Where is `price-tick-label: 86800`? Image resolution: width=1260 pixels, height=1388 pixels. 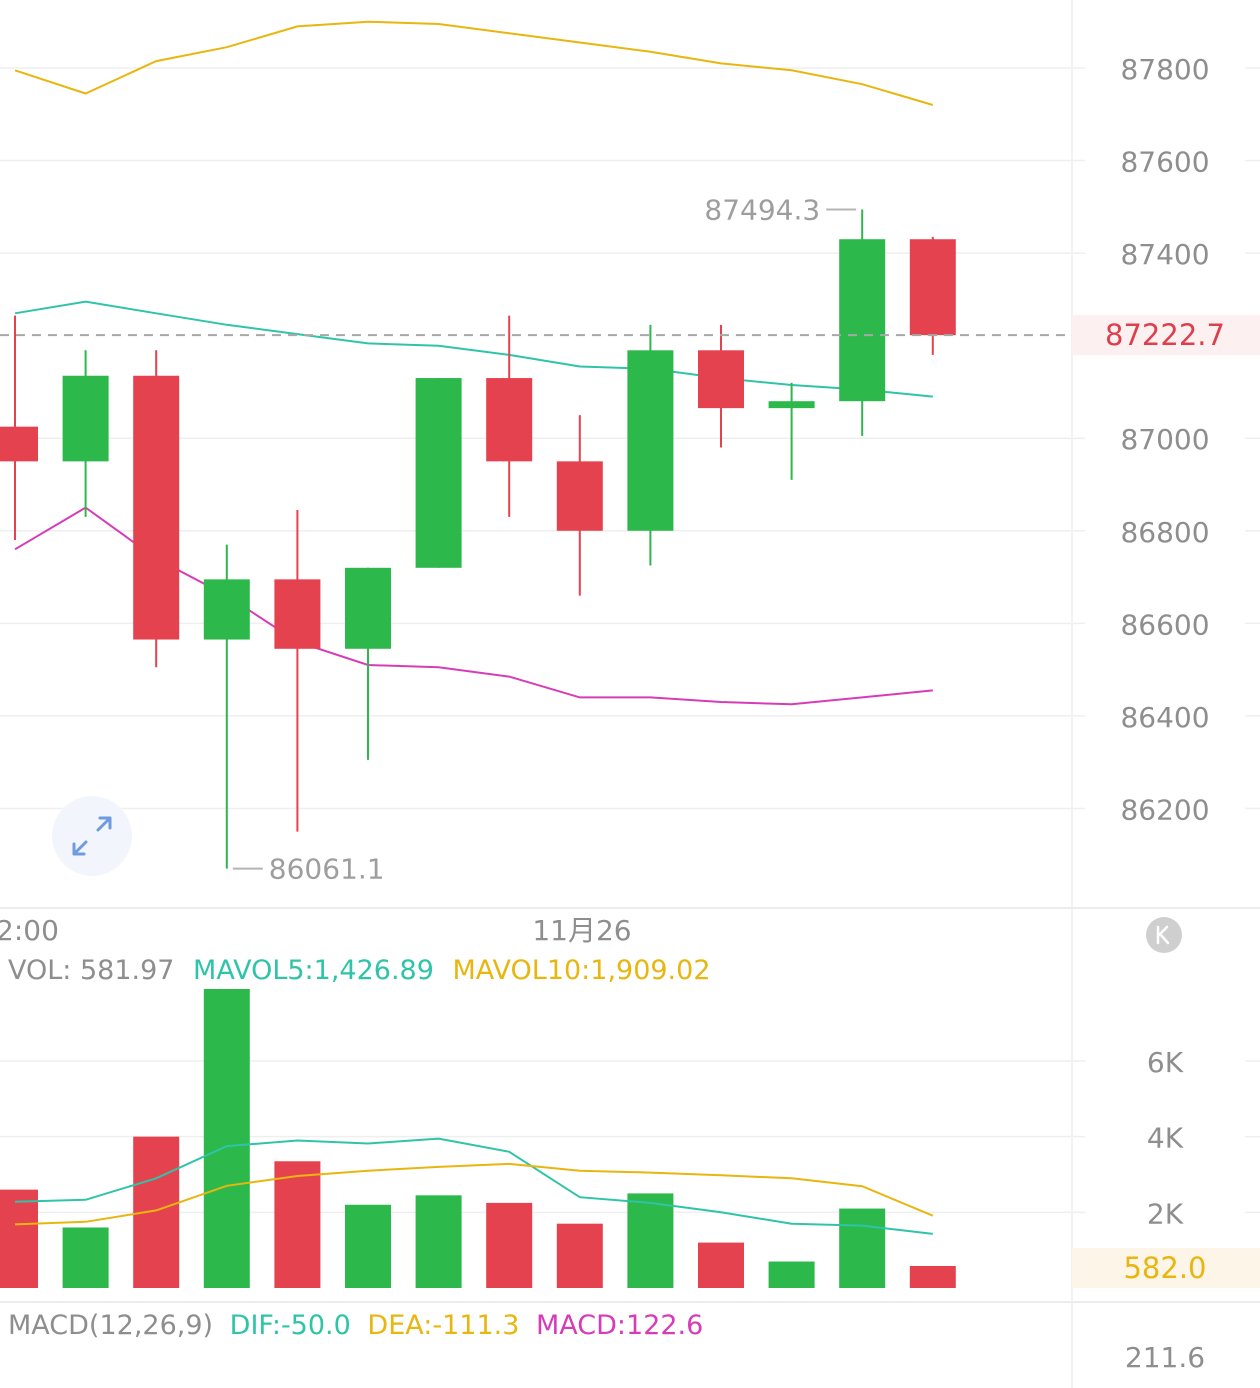
price-tick-label: 86800 is located at coordinates (1164, 532).